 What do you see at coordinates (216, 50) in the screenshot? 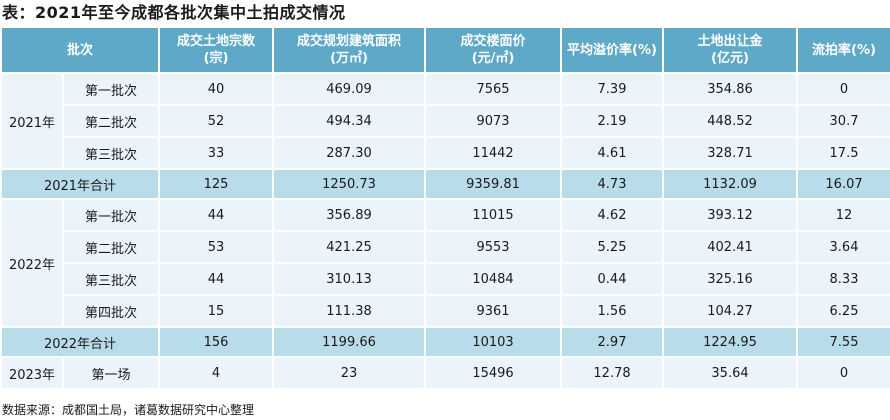
I see `header-count: 成交土地宗数 (宗)` at bounding box center [216, 50].